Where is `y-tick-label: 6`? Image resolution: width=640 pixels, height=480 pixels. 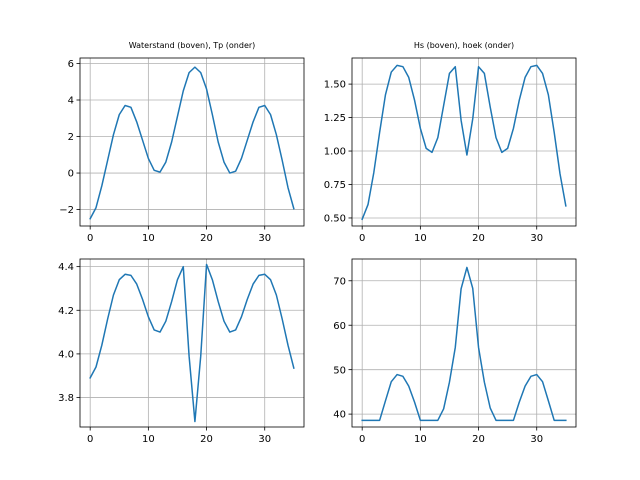
y-tick-label: 6 is located at coordinates (71, 64).